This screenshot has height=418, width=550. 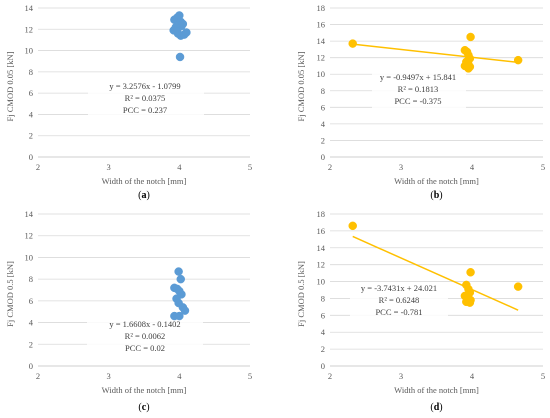 What do you see at coordinates (436, 195) in the screenshot?
I see `panel-label: (b)` at bounding box center [436, 195].